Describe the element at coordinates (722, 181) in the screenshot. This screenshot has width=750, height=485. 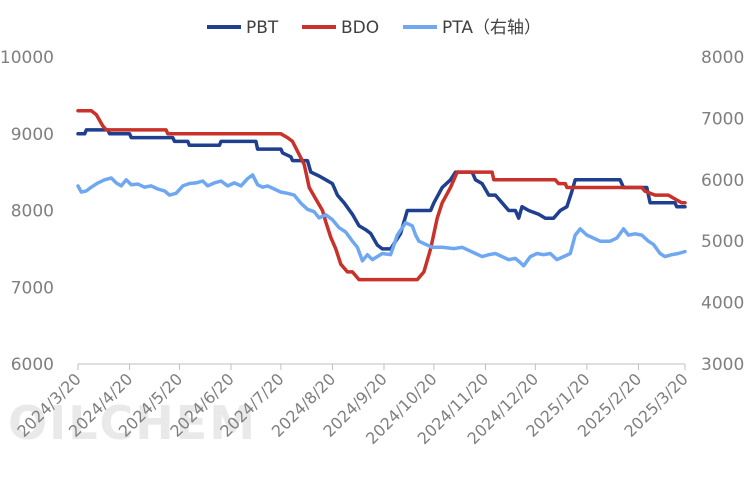
I see `right-axis-tick-label: 6000` at that location.